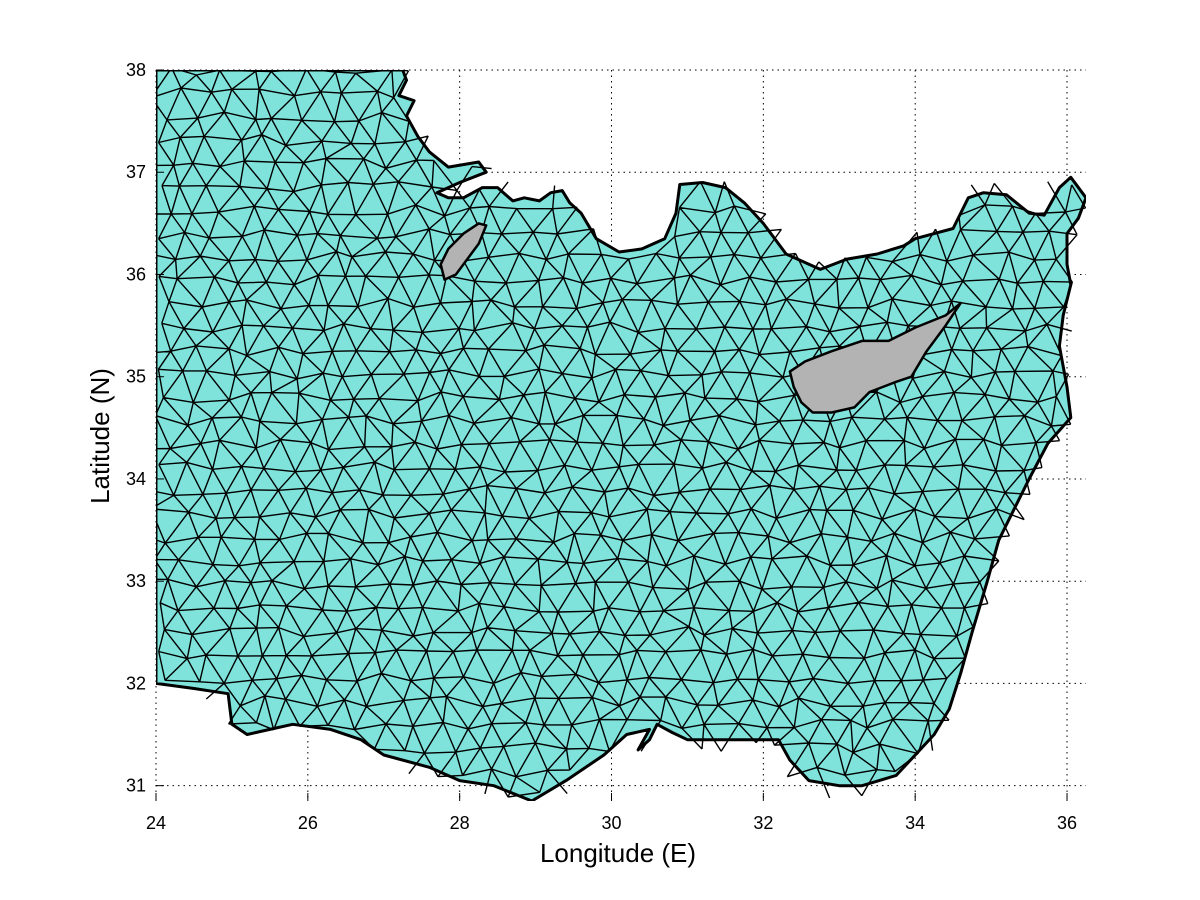 The height and width of the screenshot is (900, 1200). Describe the element at coordinates (308, 823) in the screenshot. I see `x-tick-label: 26` at that location.